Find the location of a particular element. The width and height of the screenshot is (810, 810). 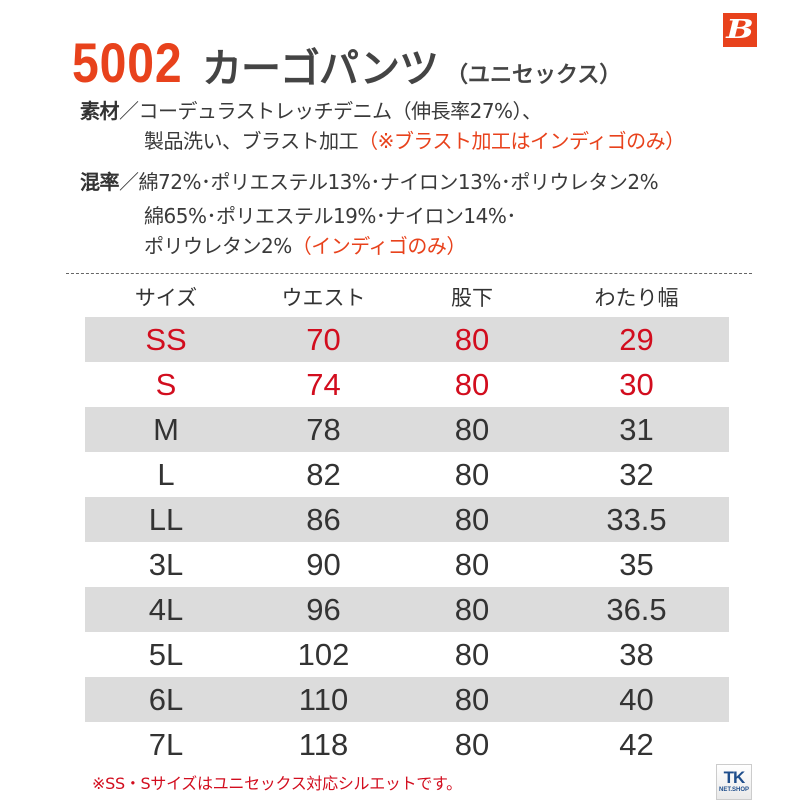

cell-waist: 96 is located at coordinates (323, 609).